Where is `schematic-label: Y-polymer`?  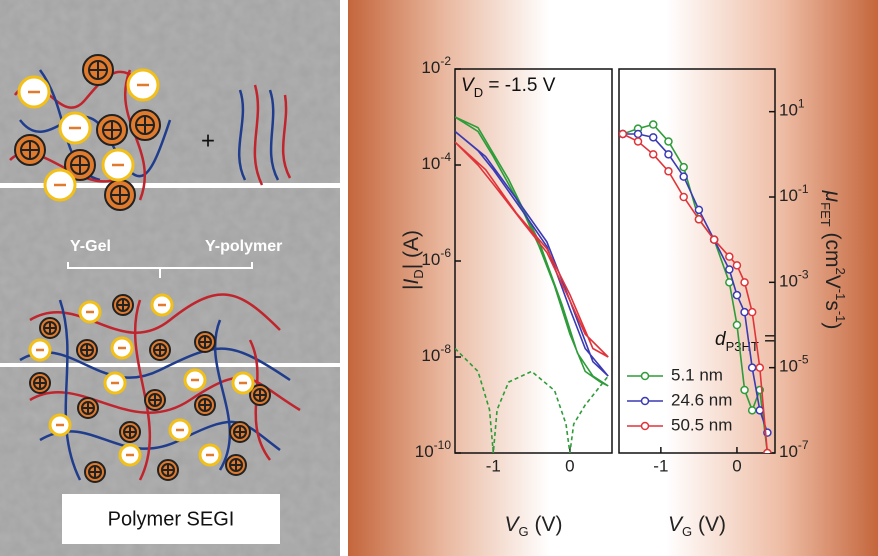 schematic-label: Y-polymer is located at coordinates (243, 246).